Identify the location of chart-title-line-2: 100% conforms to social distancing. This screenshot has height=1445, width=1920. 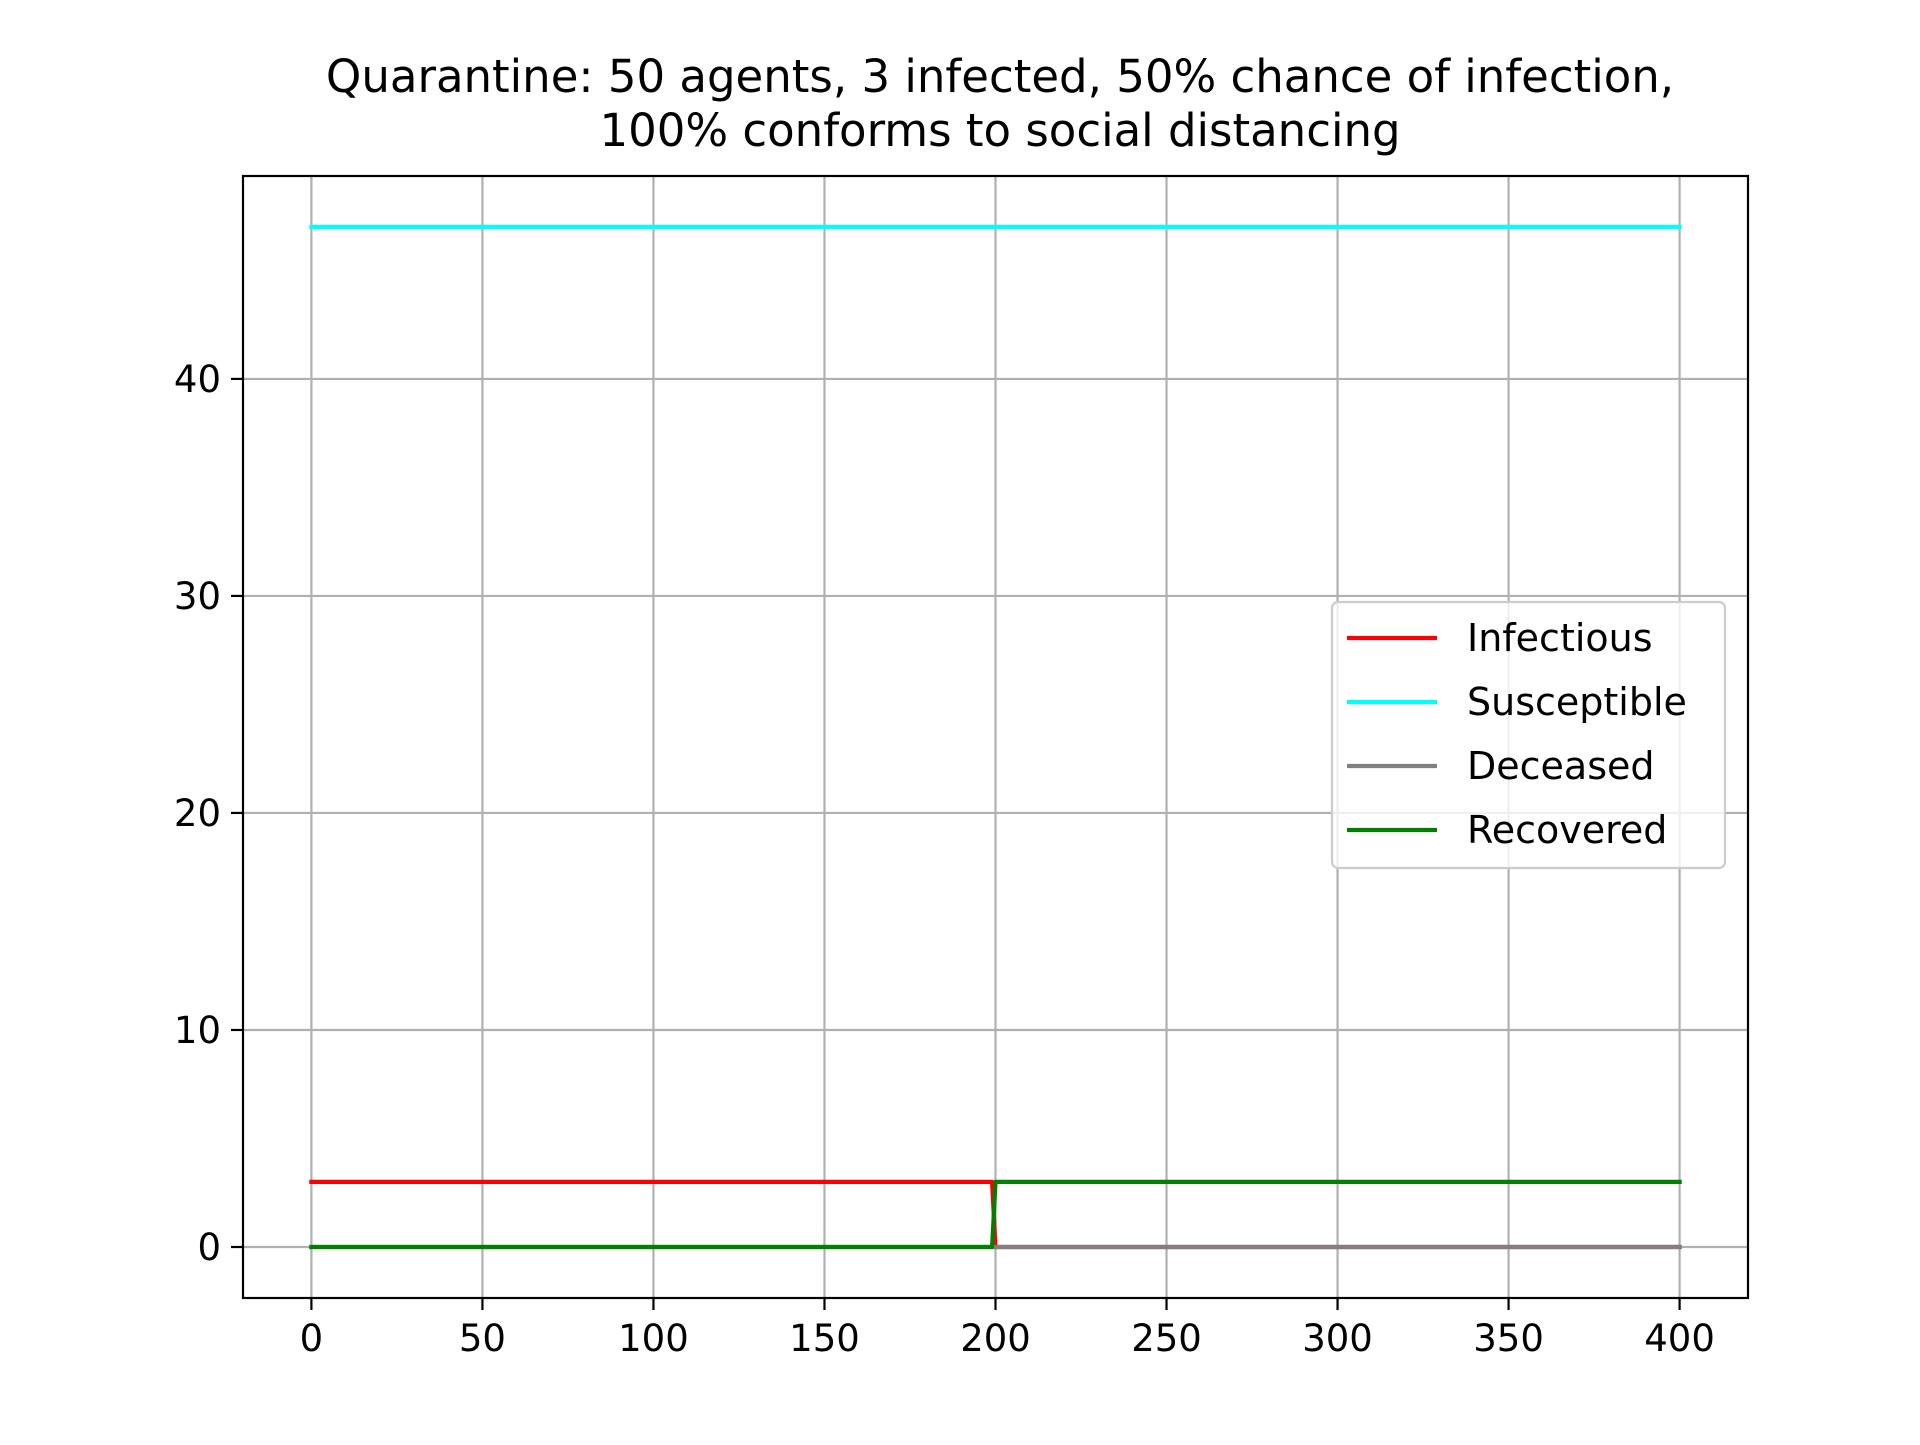
(999, 130).